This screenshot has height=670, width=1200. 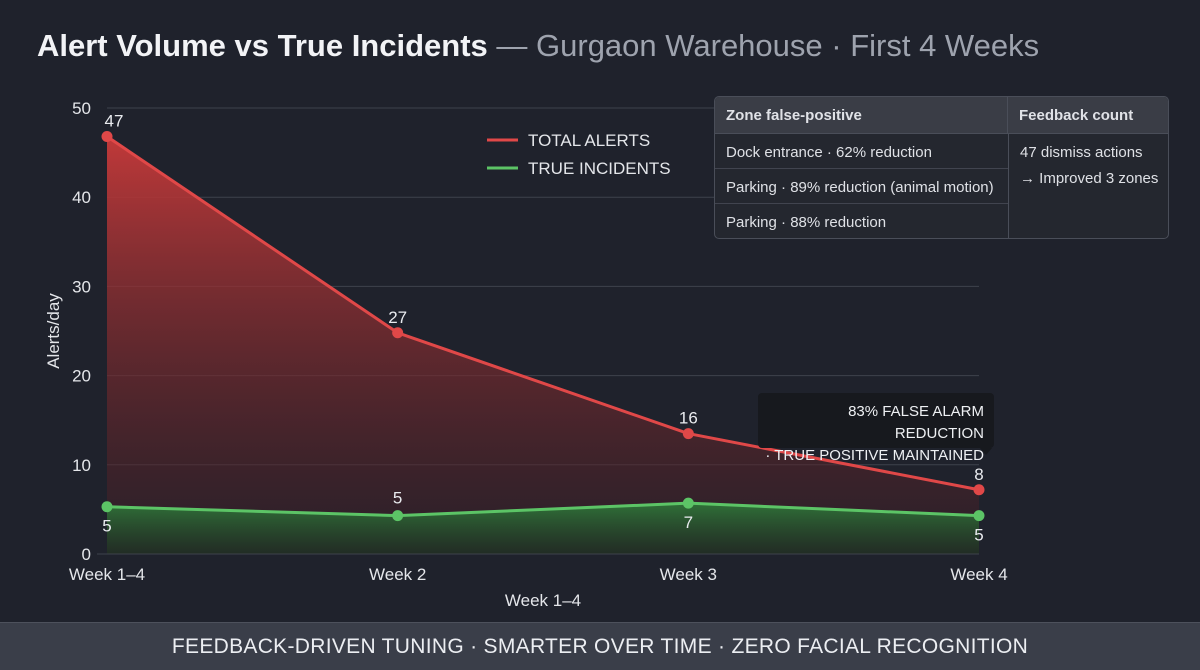 What do you see at coordinates (397, 317) in the screenshot?
I see `data-label: 27` at bounding box center [397, 317].